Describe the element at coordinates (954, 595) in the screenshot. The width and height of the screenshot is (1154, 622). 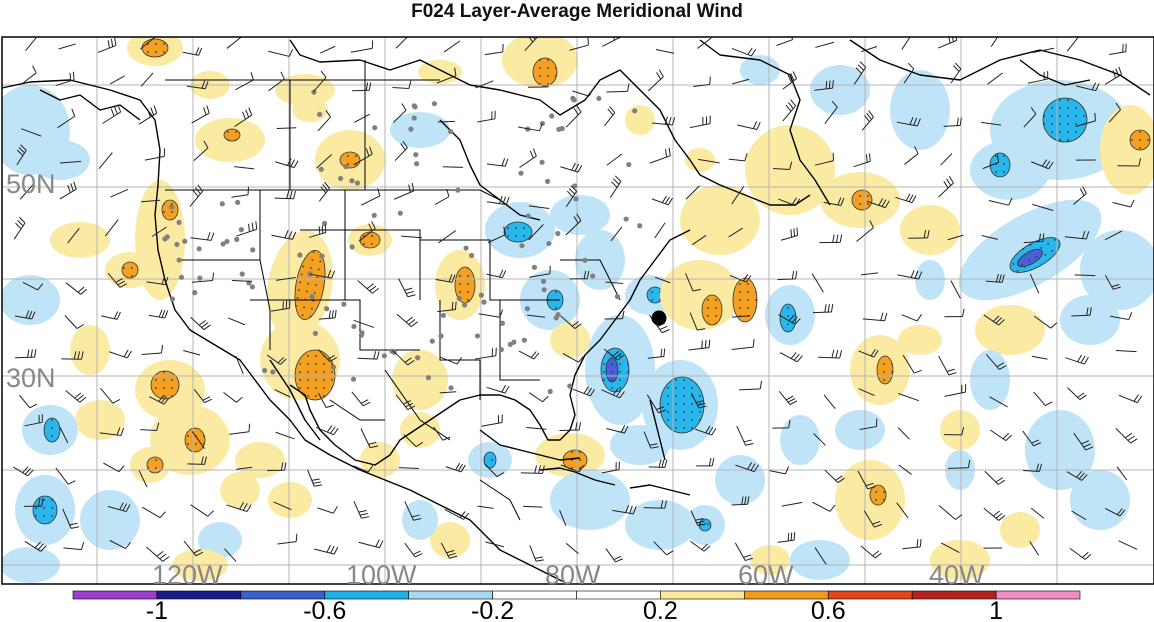
I see `colorbar-swatch` at that location.